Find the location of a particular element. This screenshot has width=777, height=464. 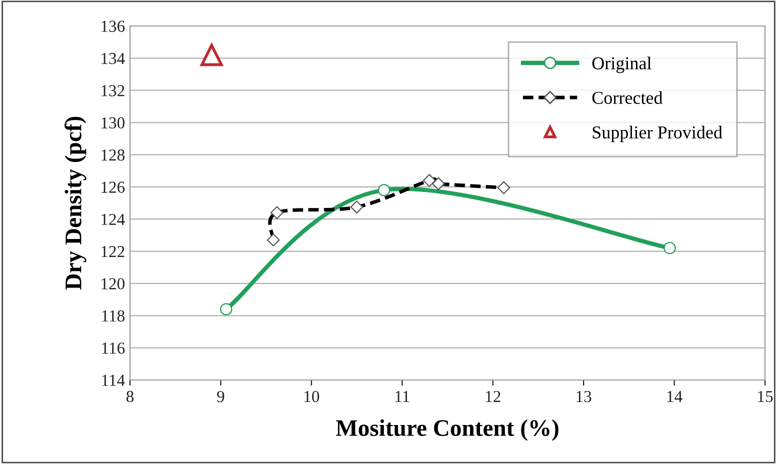

x-tick-label: 15 is located at coordinates (765, 396).